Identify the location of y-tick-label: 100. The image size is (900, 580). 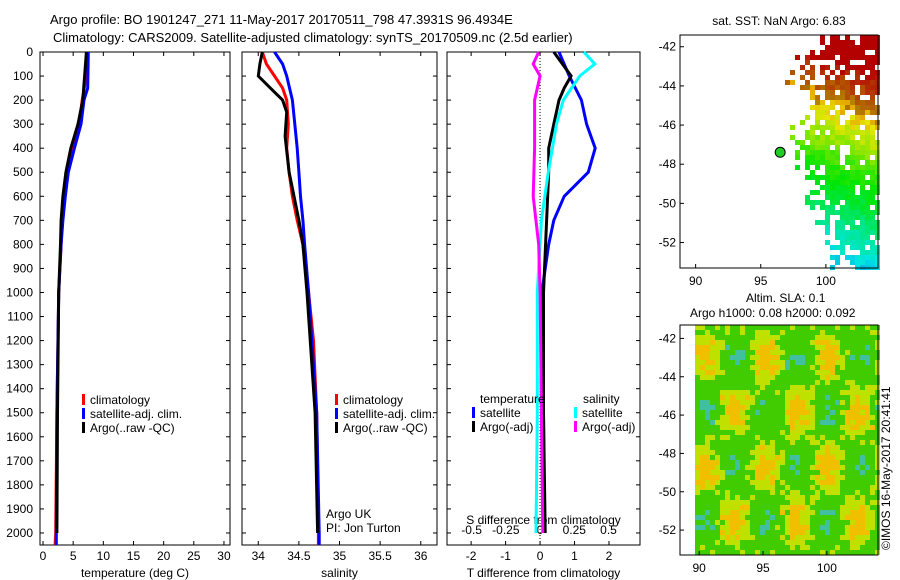
(23, 76).